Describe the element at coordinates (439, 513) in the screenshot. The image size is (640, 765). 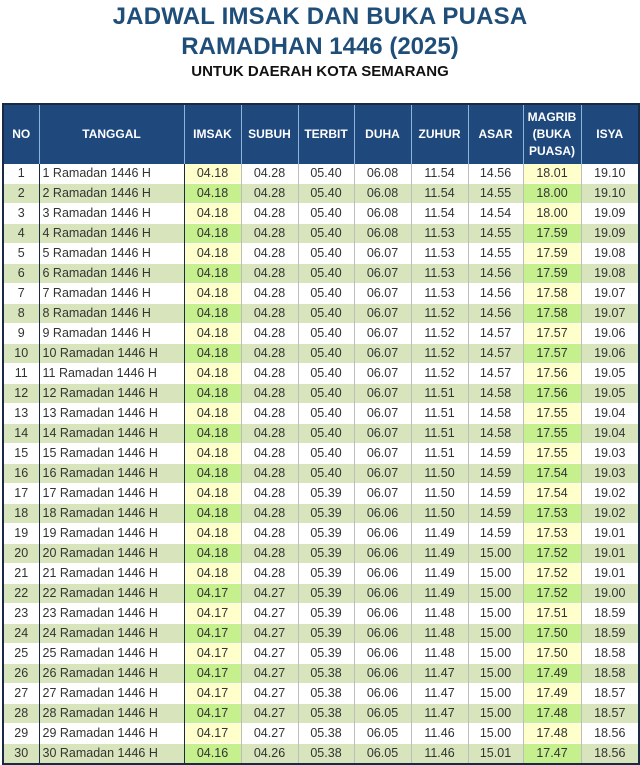
I see `cell-zuhur: 11.50` at that location.